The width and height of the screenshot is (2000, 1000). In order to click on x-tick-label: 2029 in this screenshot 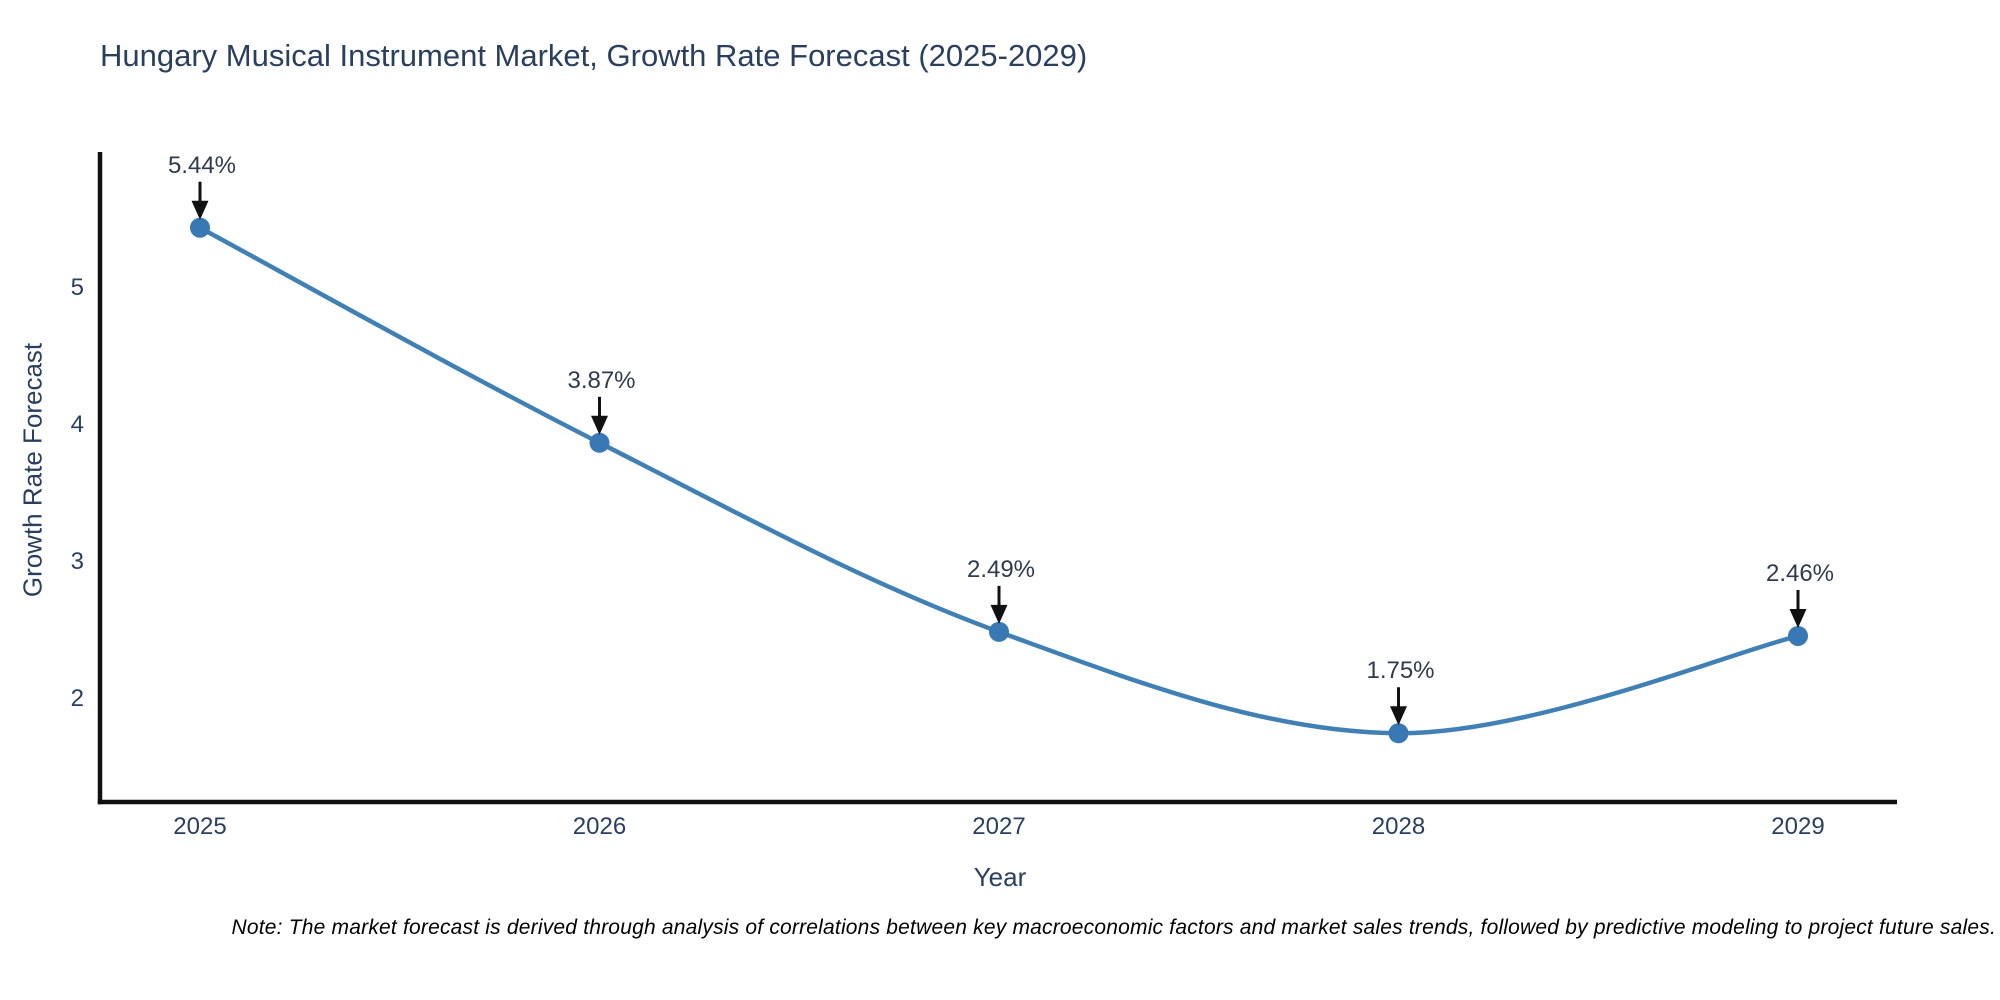, I will do `click(1798, 826)`.